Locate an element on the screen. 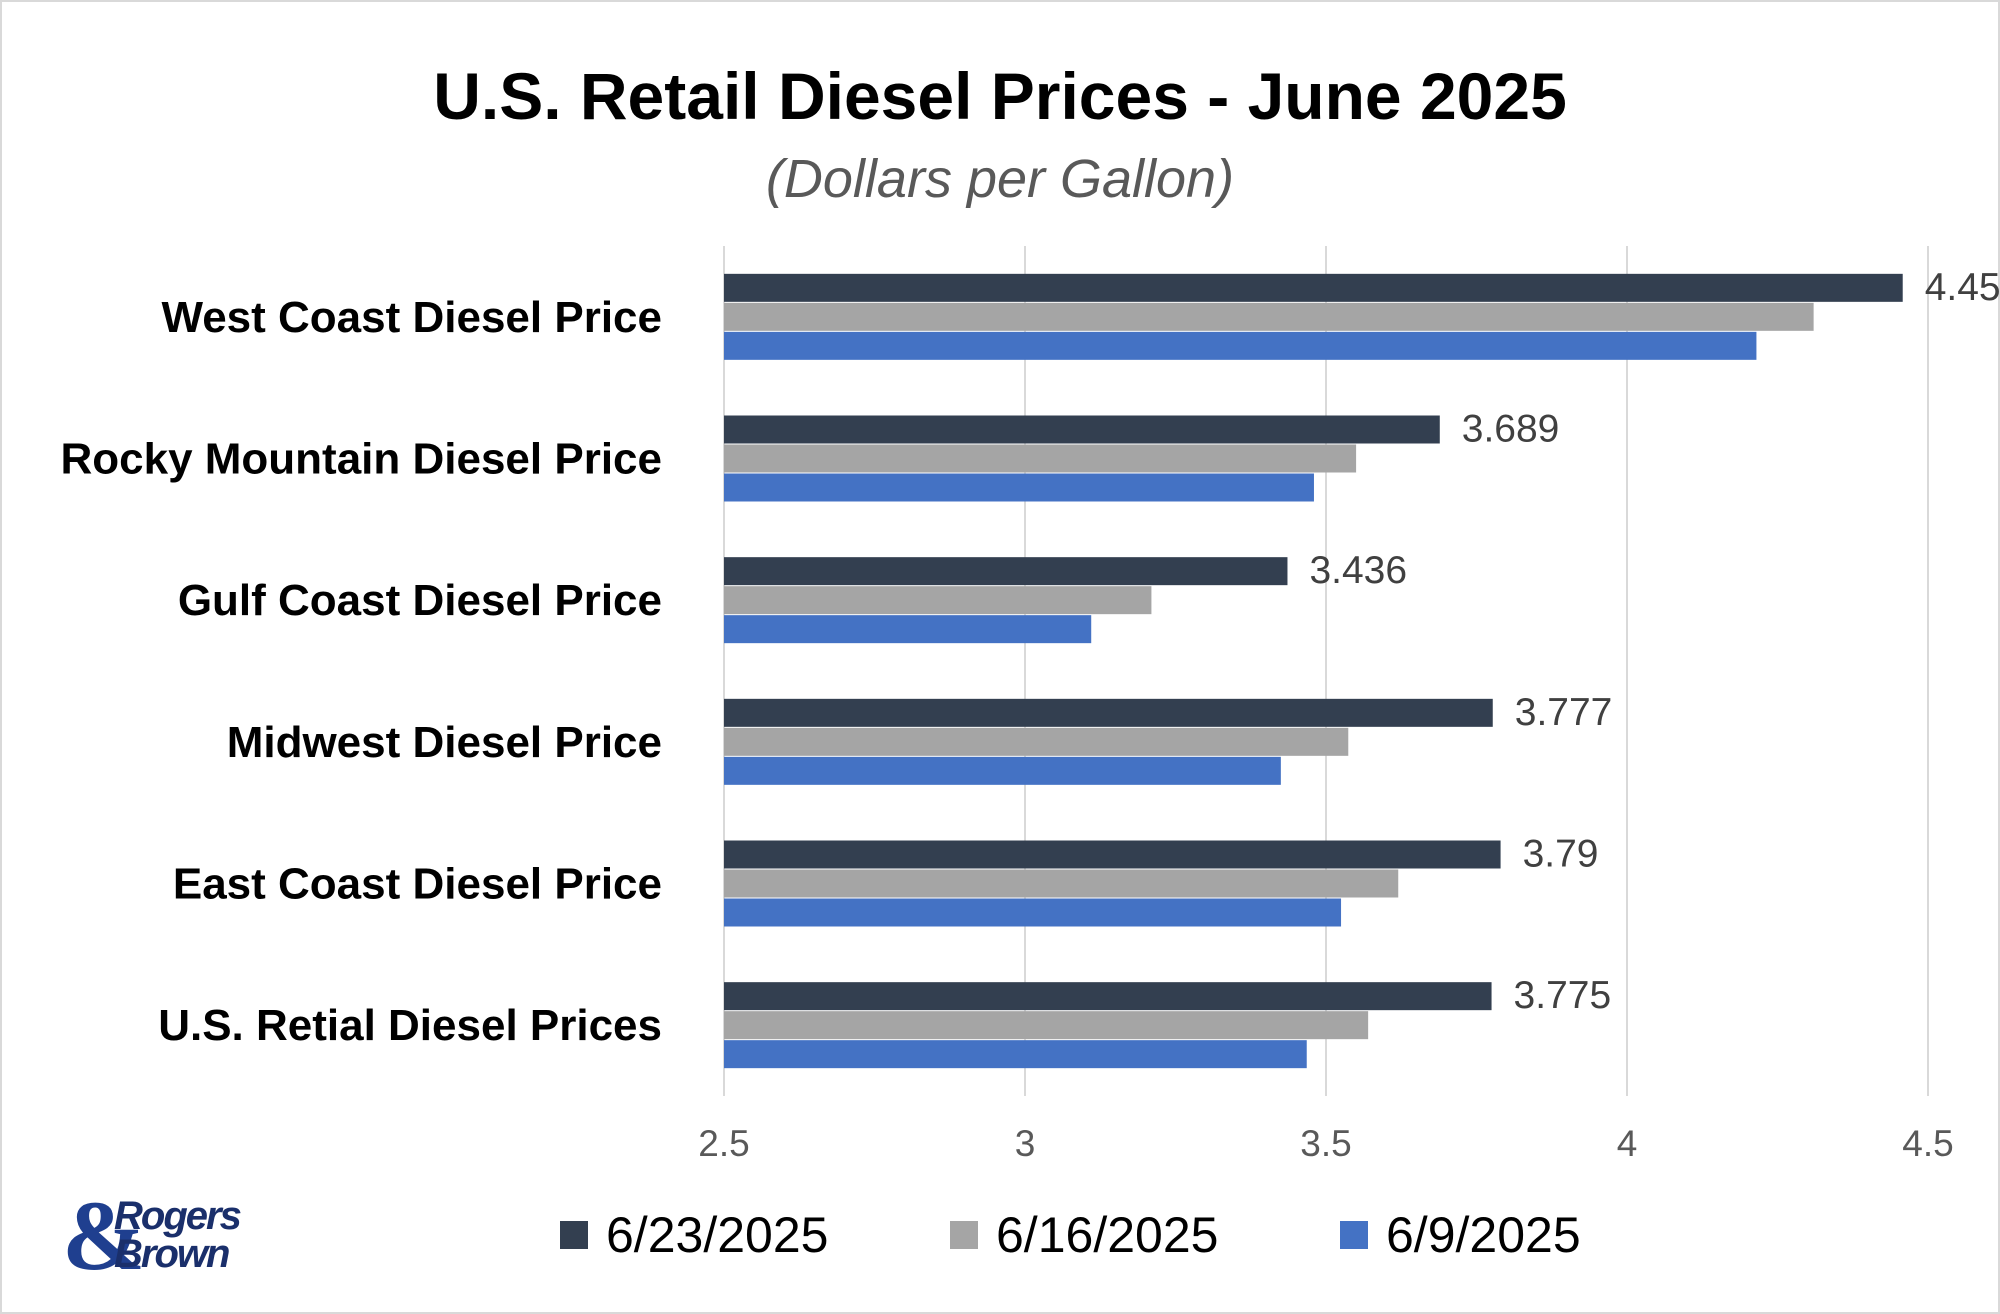 This screenshot has width=2000, height=1314. data-label-5: 3.775 is located at coordinates (1563, 995).